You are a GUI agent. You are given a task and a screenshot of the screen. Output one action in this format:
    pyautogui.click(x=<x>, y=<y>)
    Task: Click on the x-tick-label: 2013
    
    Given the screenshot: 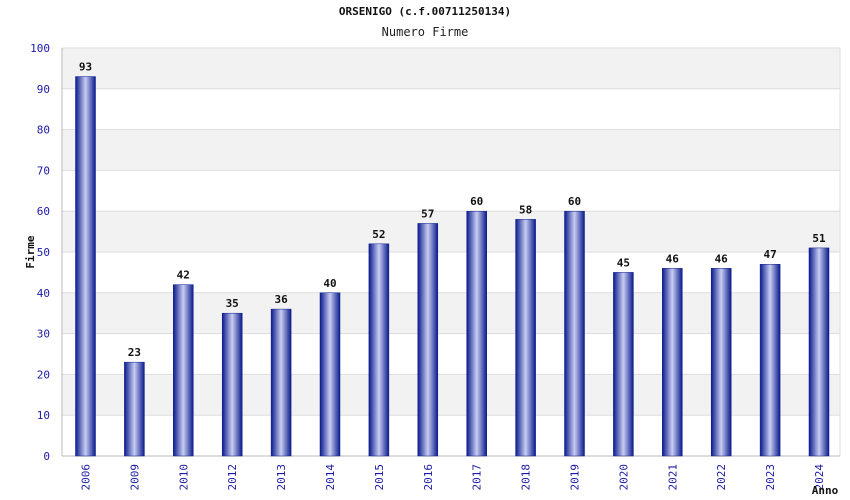 What is the action you would take?
    pyautogui.click(x=281, y=477)
    